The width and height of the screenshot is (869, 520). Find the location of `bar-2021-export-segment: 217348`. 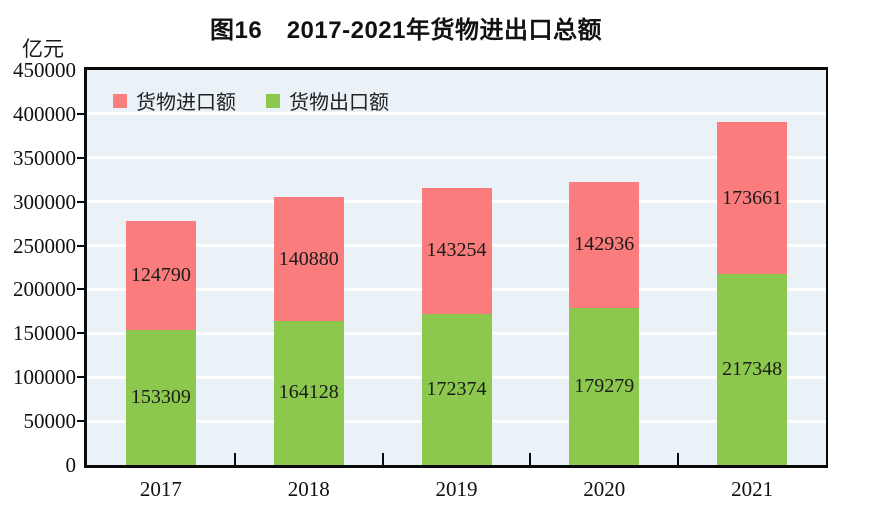

bar-2021-export-segment: 217348 is located at coordinates (752, 369).